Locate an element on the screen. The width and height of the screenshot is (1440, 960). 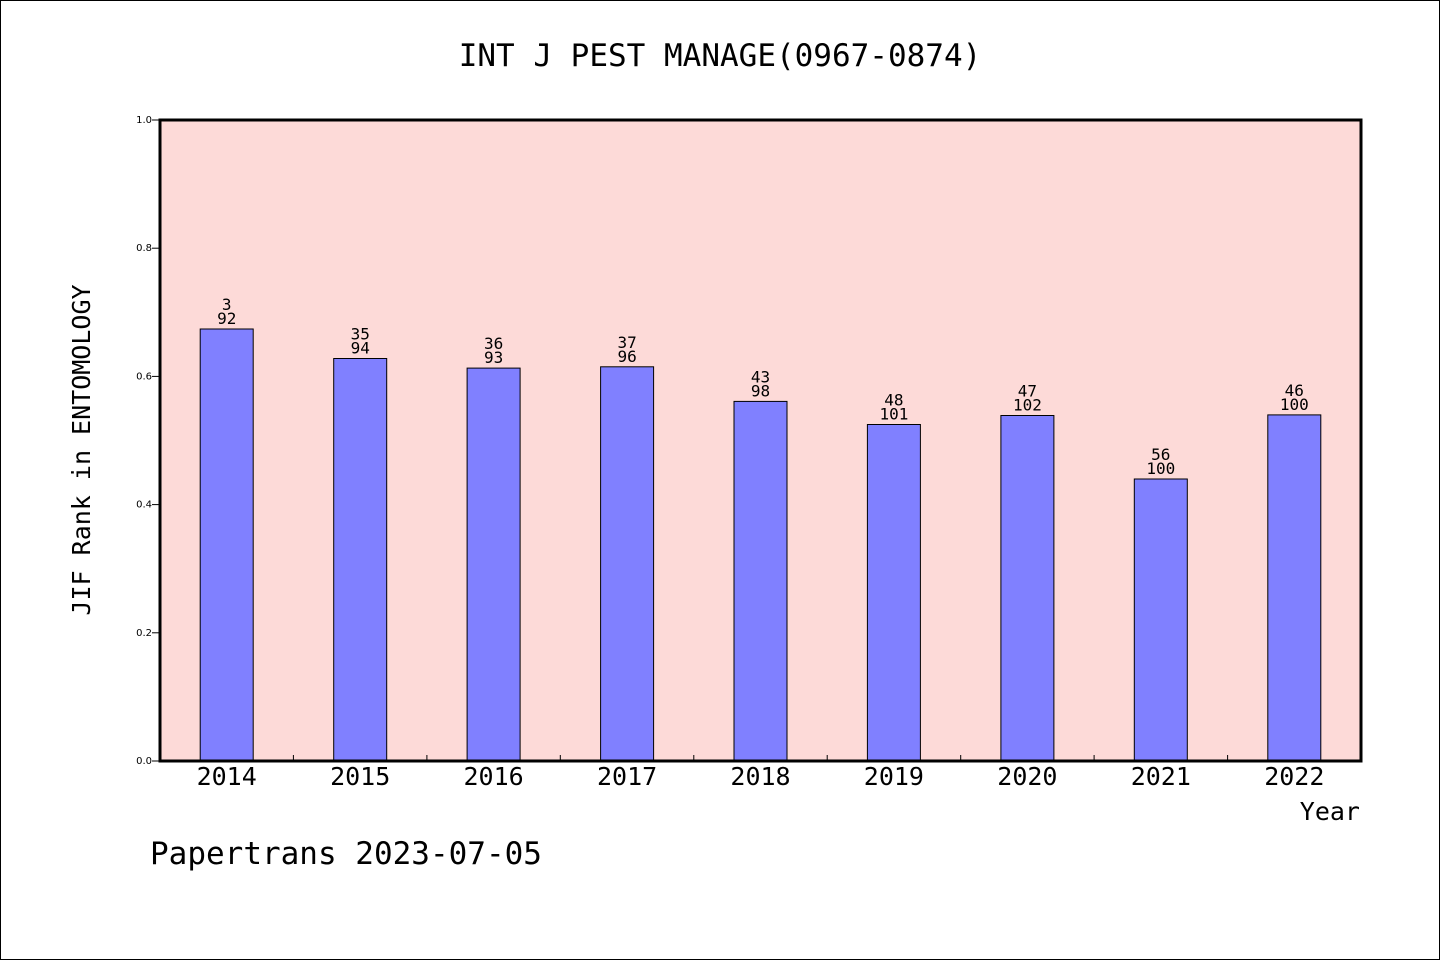
x-axis-ticks: 2014 2015 2016 2017 2018 2019 2020 2021 2022 is located at coordinates (760, 773).